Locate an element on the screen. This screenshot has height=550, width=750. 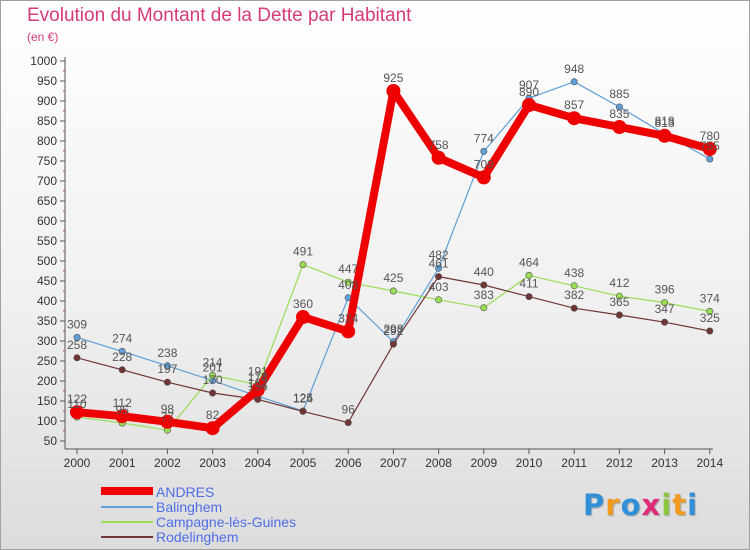
data-label: 438 is located at coordinates (574, 273).